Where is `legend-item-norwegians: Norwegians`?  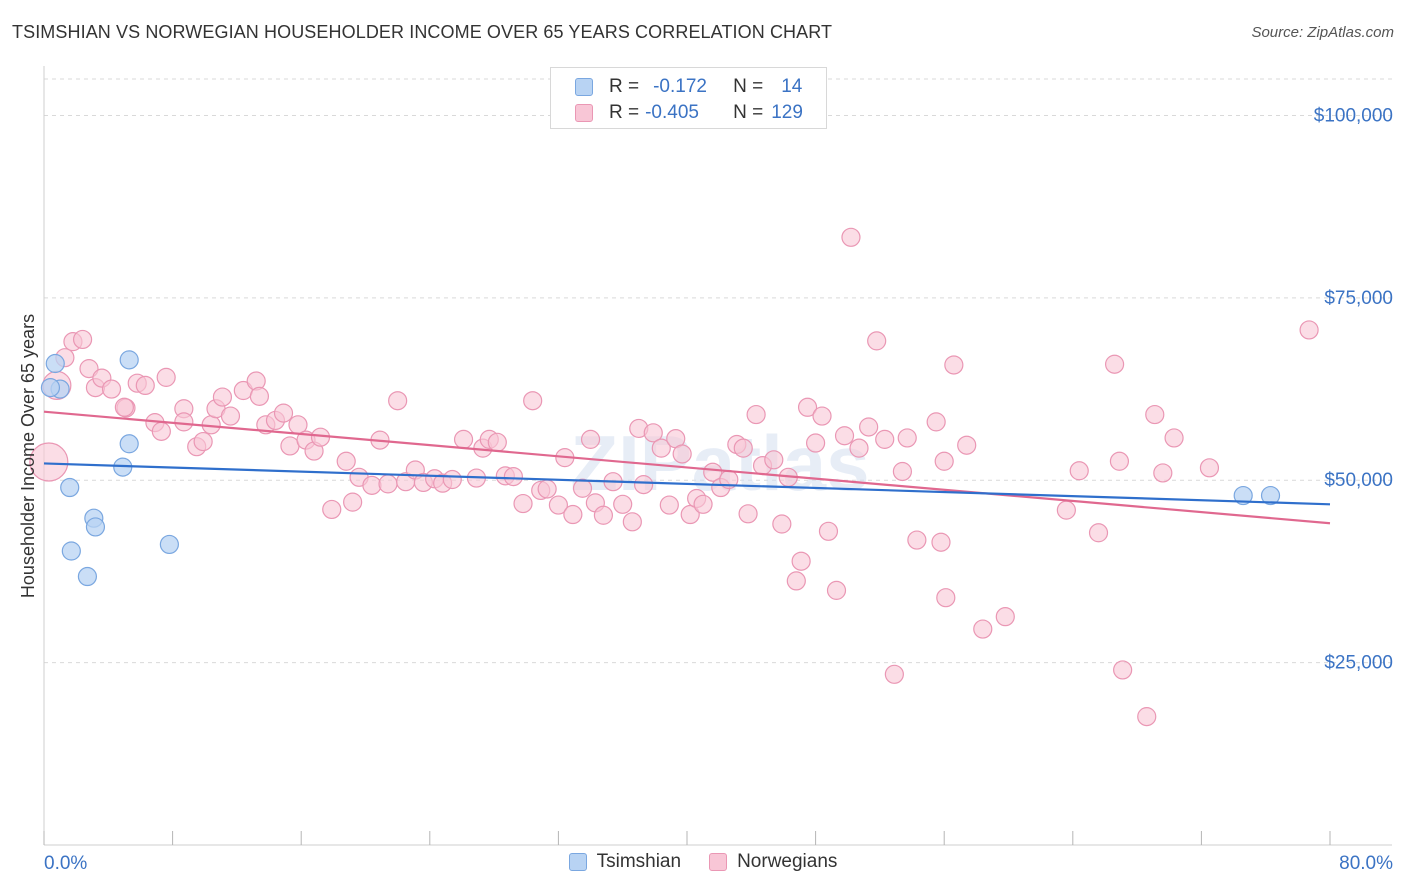 legend-item-norwegians: Norwegians is located at coordinates (773, 862).